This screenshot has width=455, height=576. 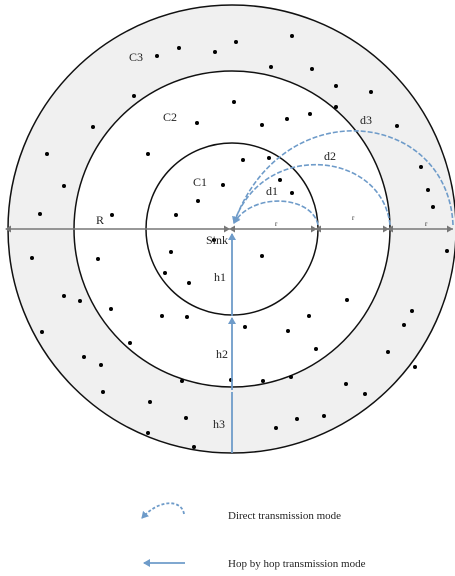 I want to click on label-h2: h2, so click(x=222, y=354).